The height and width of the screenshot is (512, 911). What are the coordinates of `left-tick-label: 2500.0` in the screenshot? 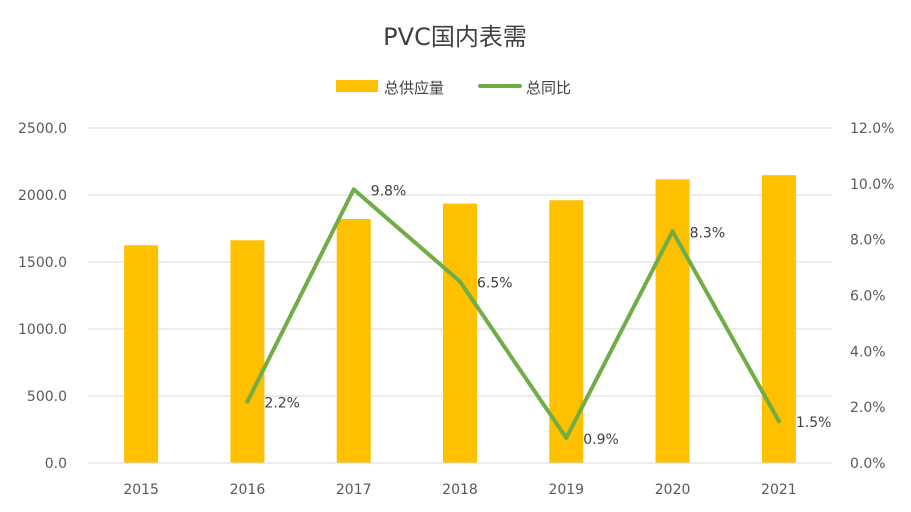 It's located at (42, 129).